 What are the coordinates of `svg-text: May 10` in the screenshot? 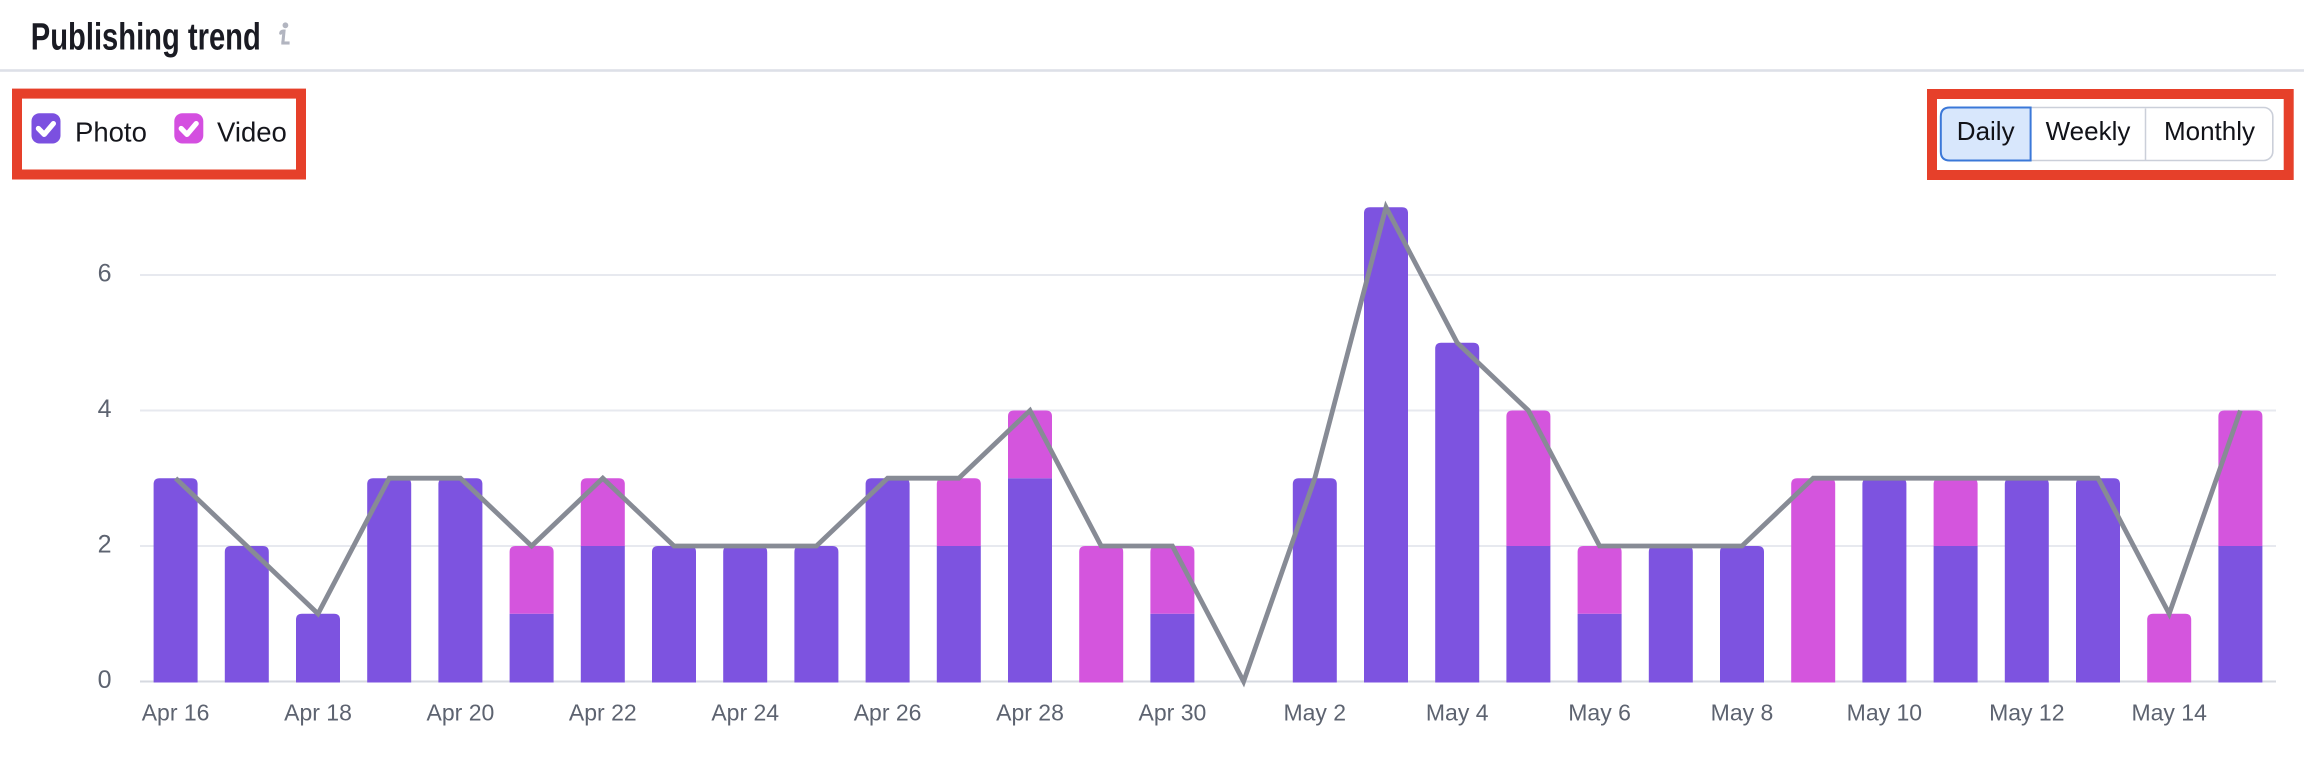 It's located at (1884, 713).